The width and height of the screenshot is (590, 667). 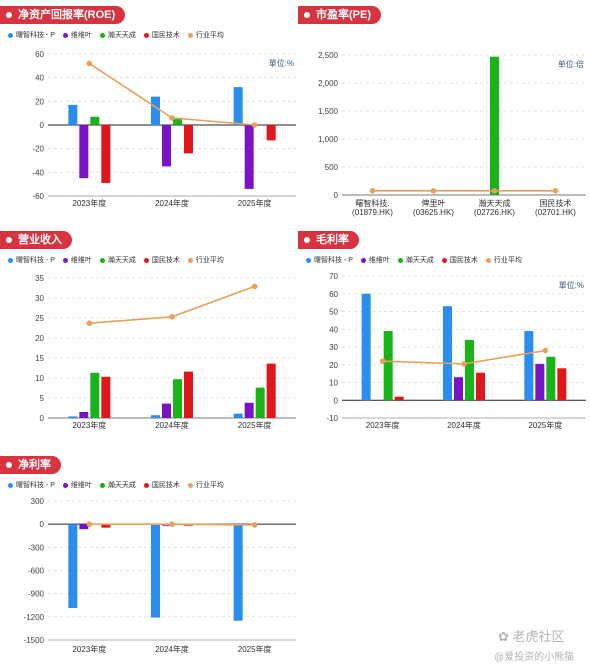 I want to click on roe-chart-svg: -60 -40 -20 0 20 40 60 單位:% 2023年度 2024年度 2025年度, so click(x=164, y=129).